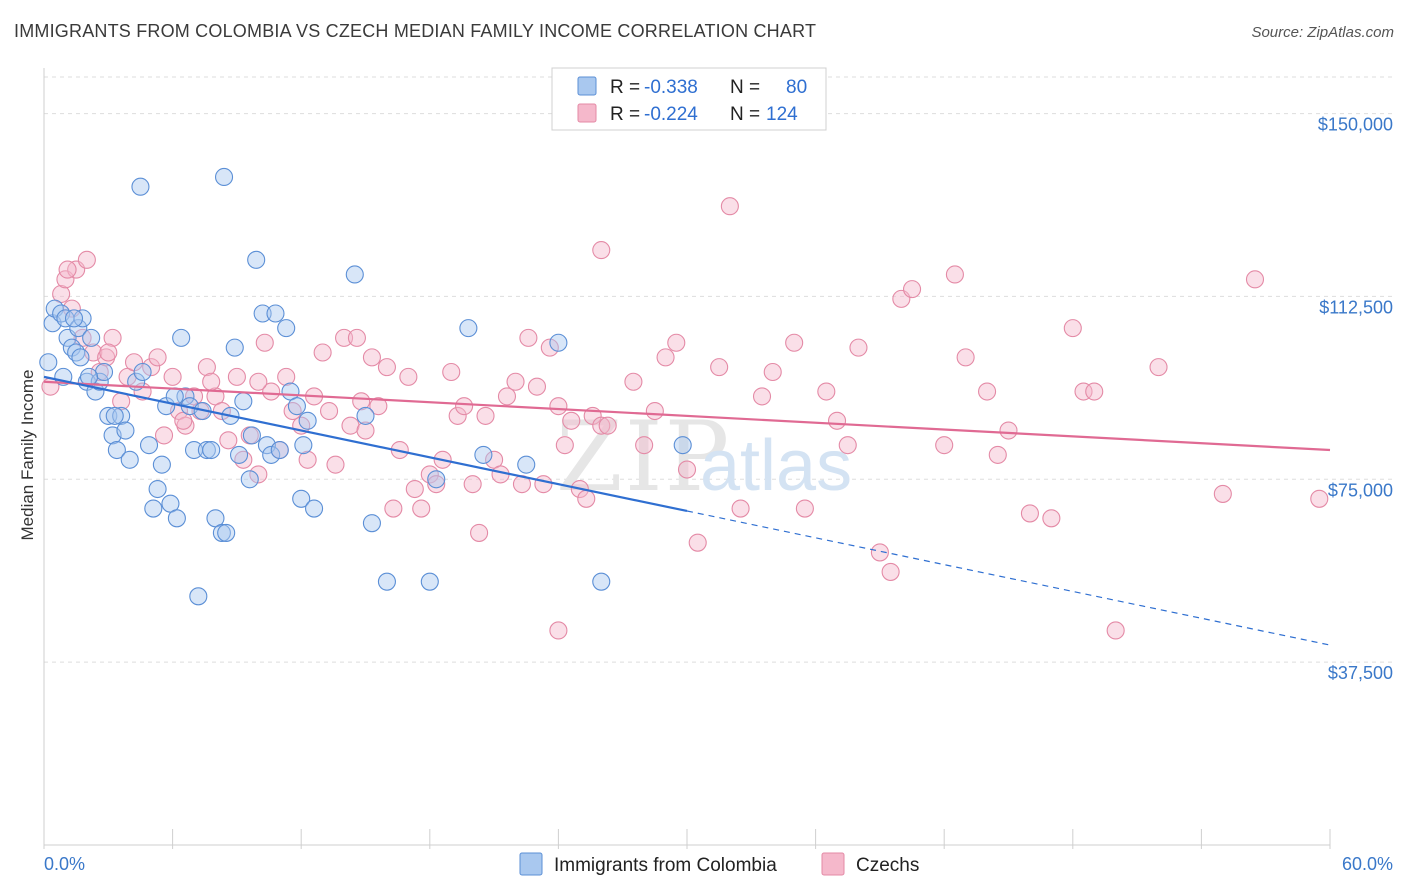 The image size is (1406, 892). What do you see at coordinates (665, 865) in the screenshot?
I see `legend-bottom-label-colombia: Immigrants from Colombia` at bounding box center [665, 865].